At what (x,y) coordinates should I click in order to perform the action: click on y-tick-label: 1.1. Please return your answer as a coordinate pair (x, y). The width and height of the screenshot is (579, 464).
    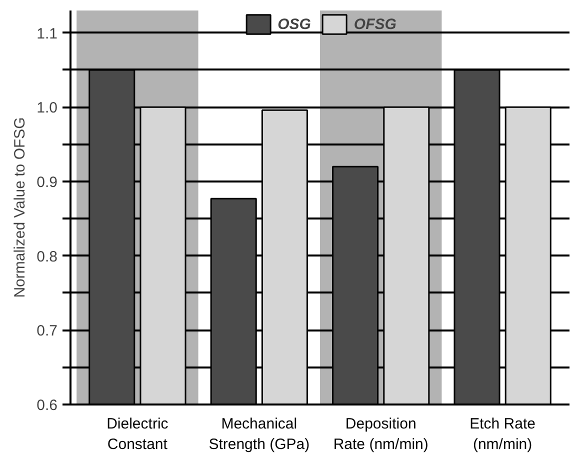
    Looking at the image, I should click on (47, 33).